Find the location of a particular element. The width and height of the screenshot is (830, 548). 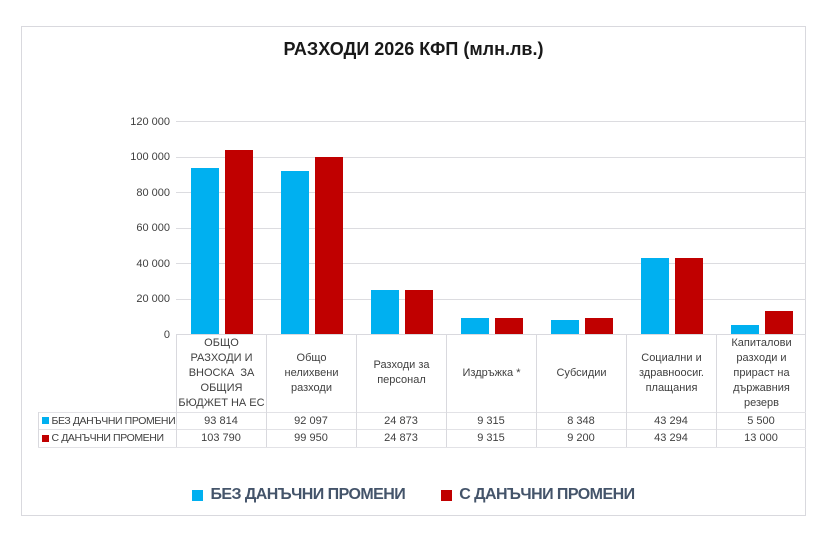

table-row-label: С ДАНЪЧНИ ПРОМЕНИ is located at coordinates (108, 439).